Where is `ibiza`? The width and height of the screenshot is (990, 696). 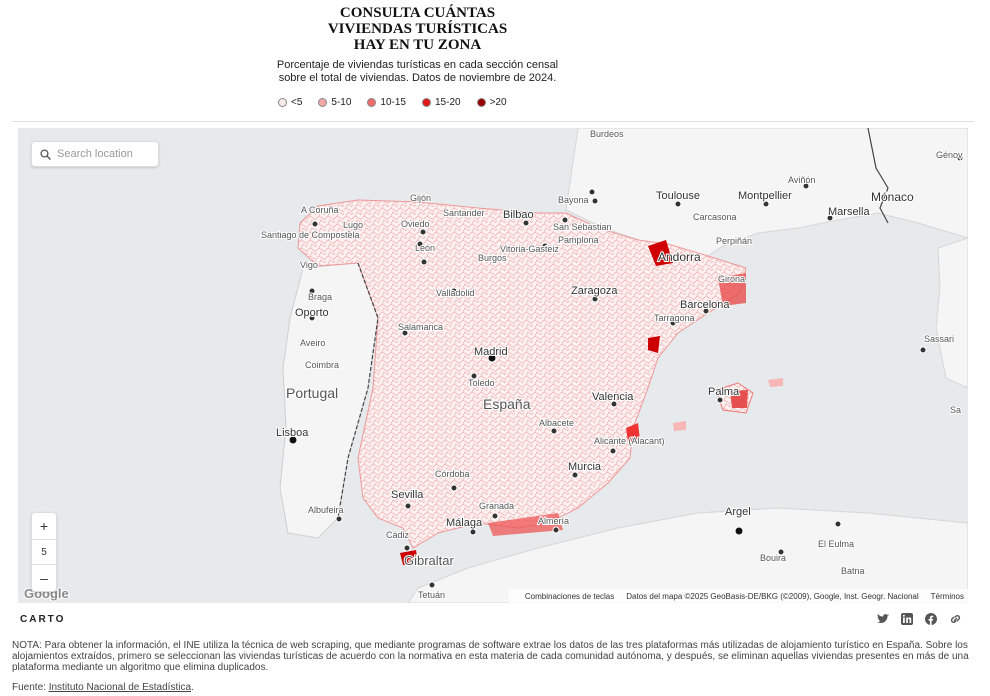
ibiza is located at coordinates (679, 426).